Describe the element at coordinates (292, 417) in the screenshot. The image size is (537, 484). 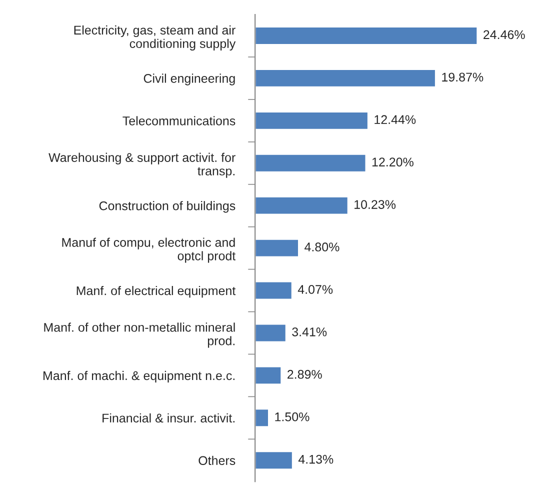
I see `data-label: 1.50%` at that location.